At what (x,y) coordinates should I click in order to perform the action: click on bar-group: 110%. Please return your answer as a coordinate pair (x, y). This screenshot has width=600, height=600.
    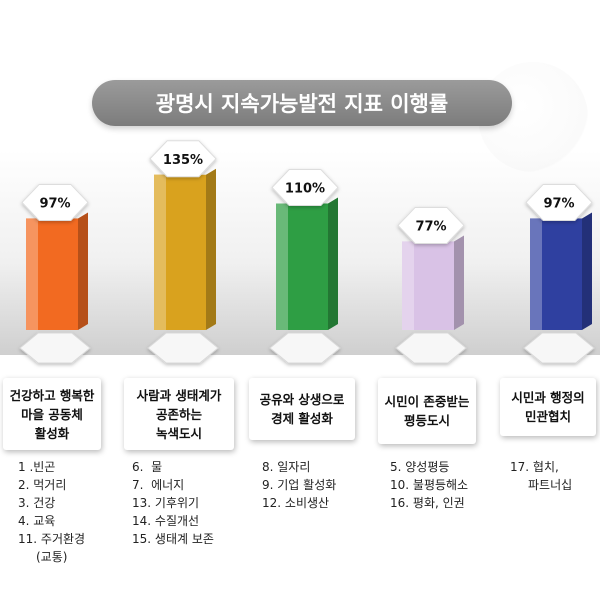
    Looking at the image, I should click on (305, 266).